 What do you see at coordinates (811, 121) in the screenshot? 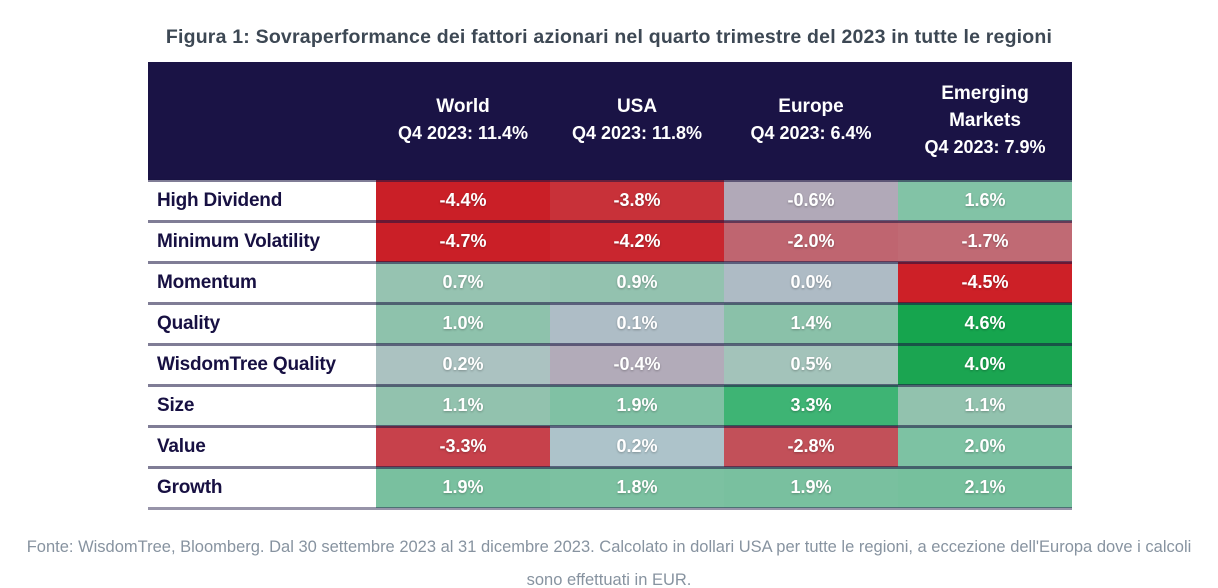
I see `header-europe: Europe Q4 2023: 6.4%` at bounding box center [811, 121].